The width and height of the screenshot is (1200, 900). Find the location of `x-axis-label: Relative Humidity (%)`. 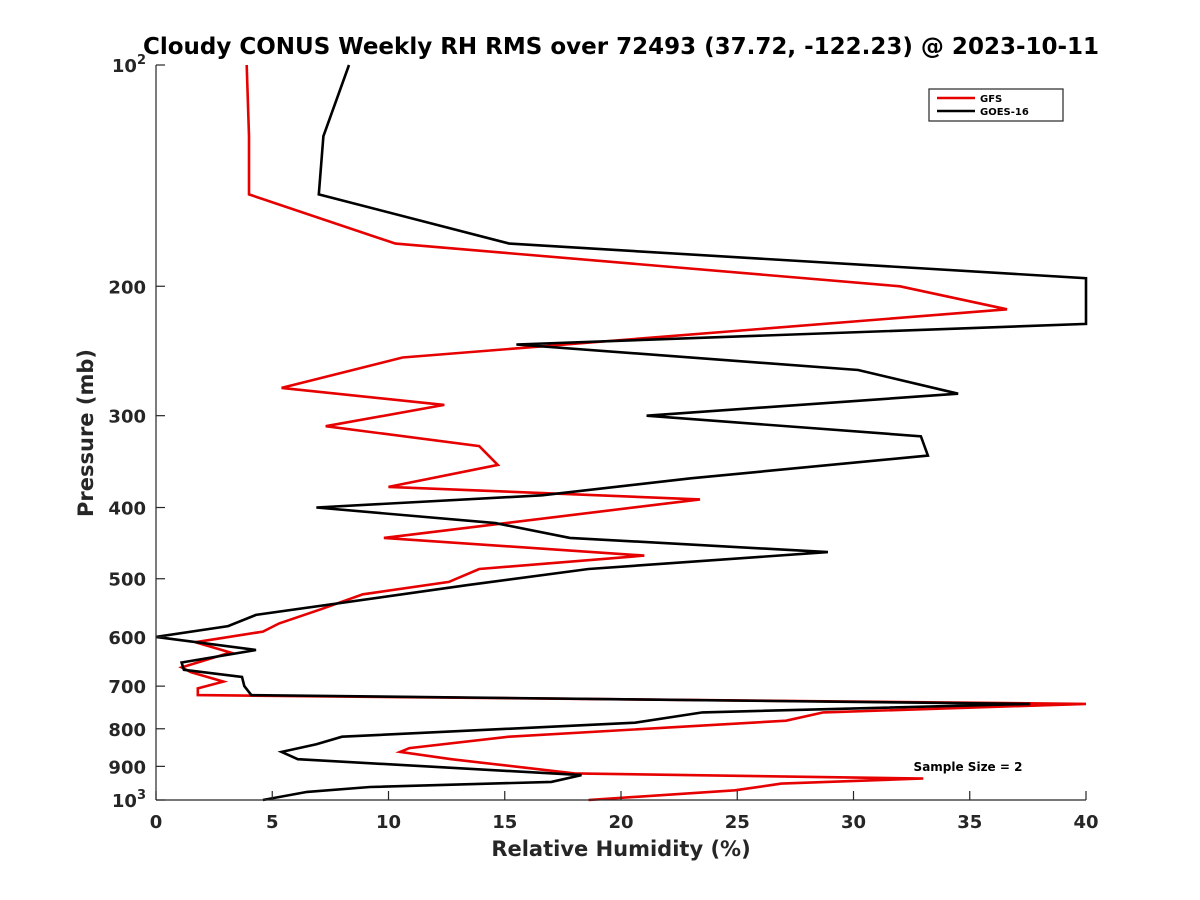

x-axis-label: Relative Humidity (%) is located at coordinates (620, 849).